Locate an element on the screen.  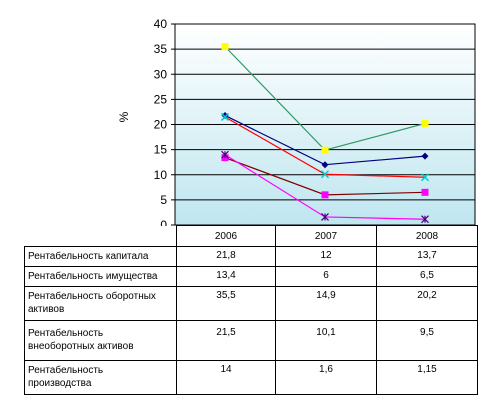
table-cell: 1,15 is located at coordinates (427, 377).